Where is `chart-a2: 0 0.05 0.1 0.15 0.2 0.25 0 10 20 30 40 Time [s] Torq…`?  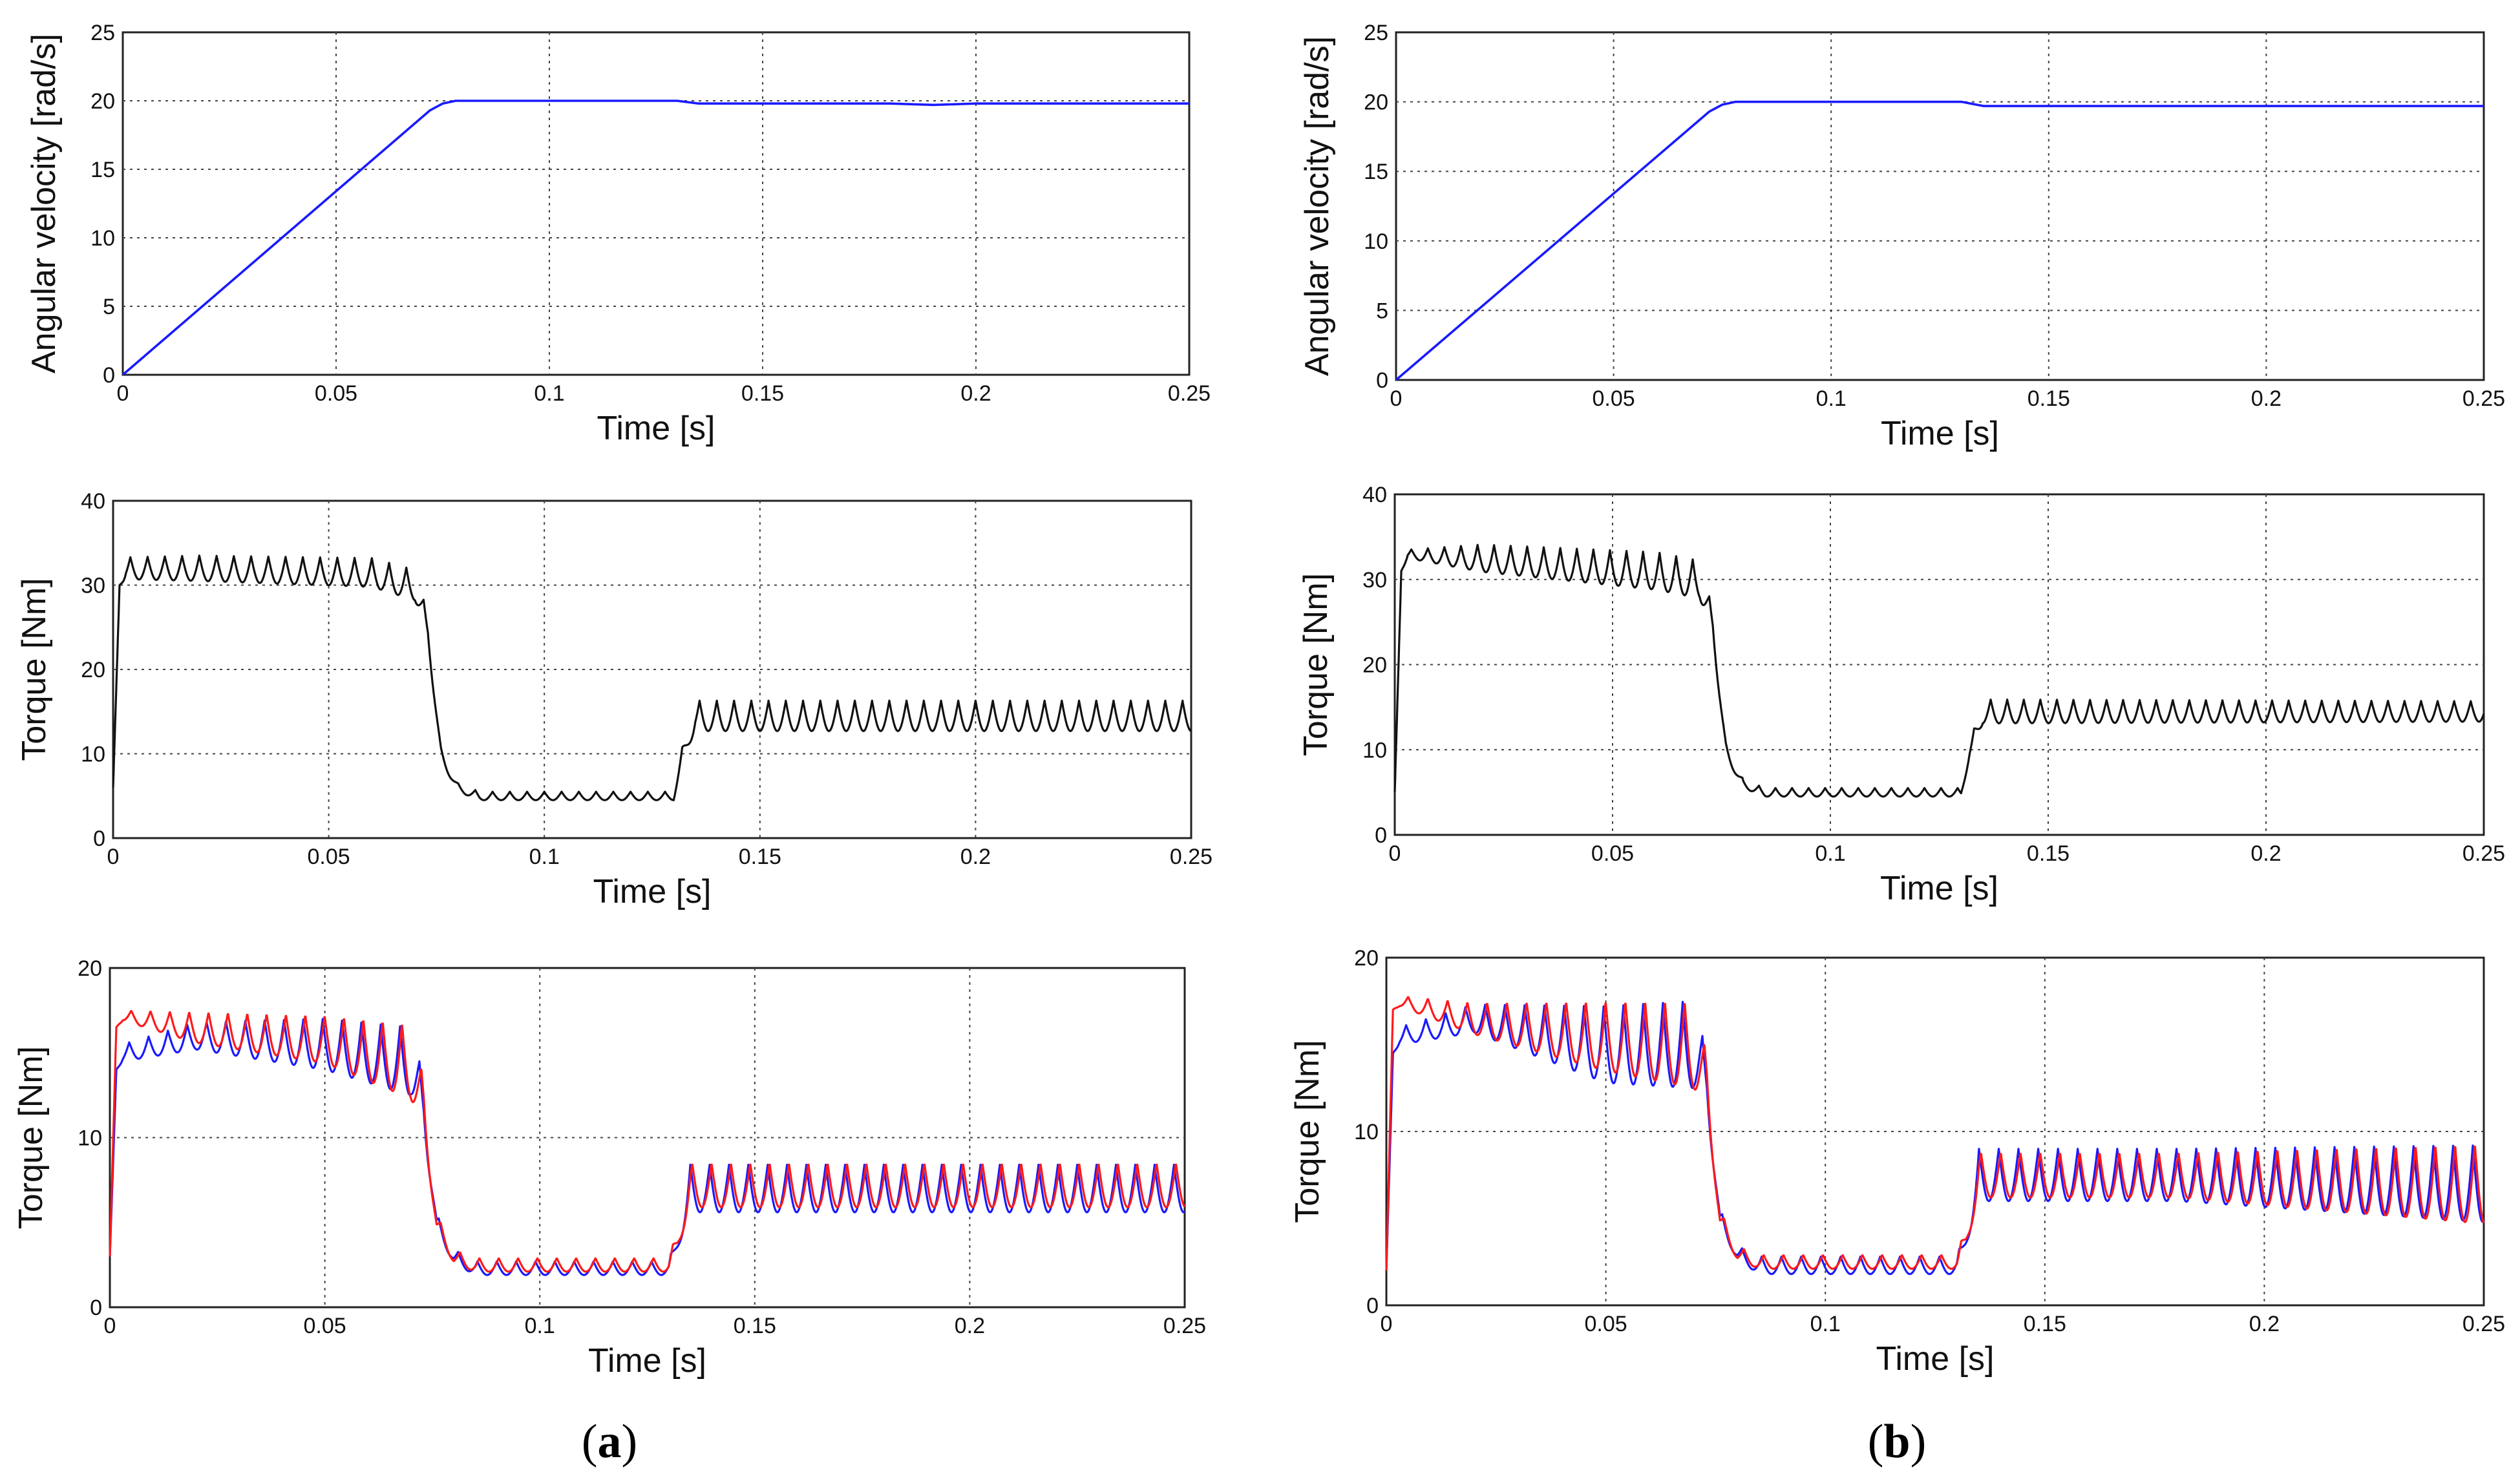 chart-a2: 0 0.05 0.1 0.15 0.2 0.25 0 10 20 30 40 Time [s] Torq… is located at coordinates (614, 699).